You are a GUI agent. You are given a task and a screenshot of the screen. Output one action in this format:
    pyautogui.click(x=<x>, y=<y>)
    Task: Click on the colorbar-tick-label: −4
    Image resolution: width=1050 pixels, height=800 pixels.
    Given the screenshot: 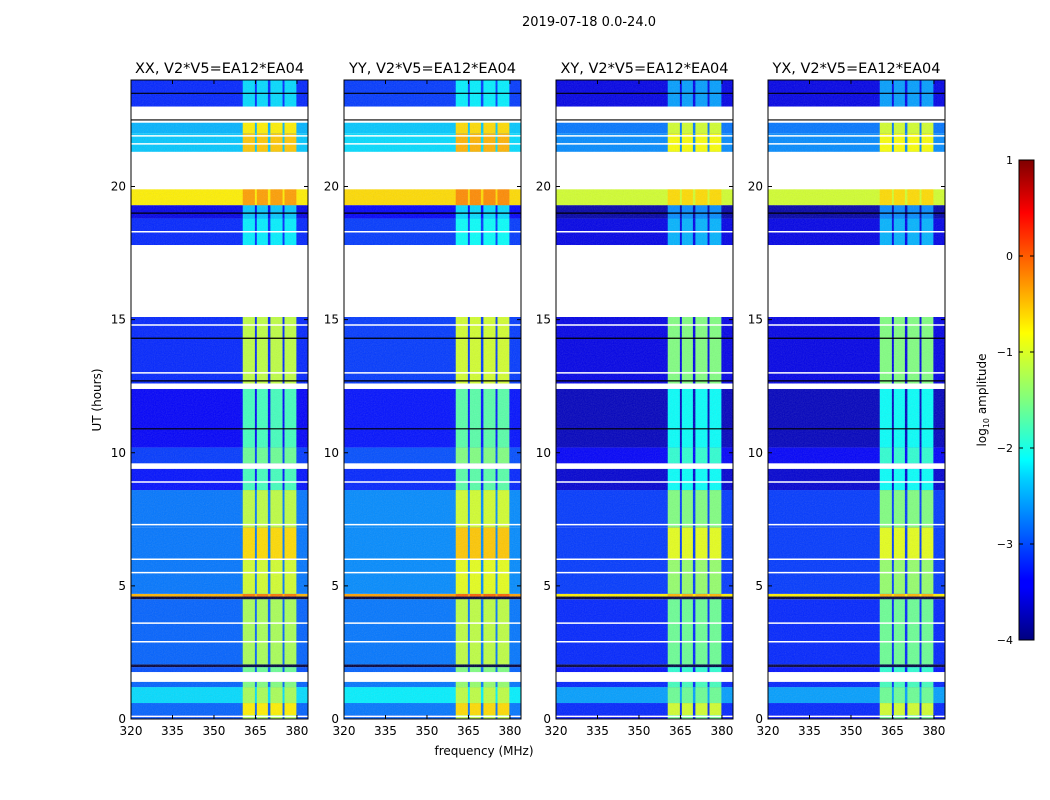 What is the action you would take?
    pyautogui.click(x=1005, y=640)
    